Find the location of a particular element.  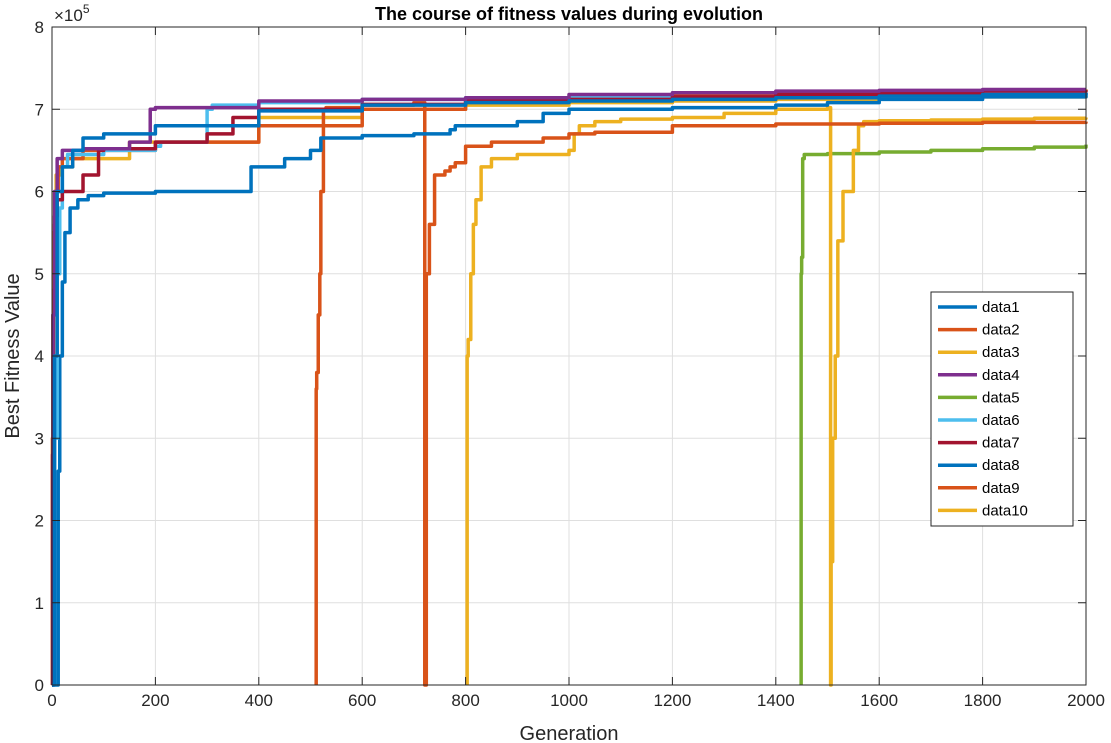

x-tick-labels: 0 200 400 600 800 1000 1200 1400 1600 1800 2000 is located at coordinates (576, 700).